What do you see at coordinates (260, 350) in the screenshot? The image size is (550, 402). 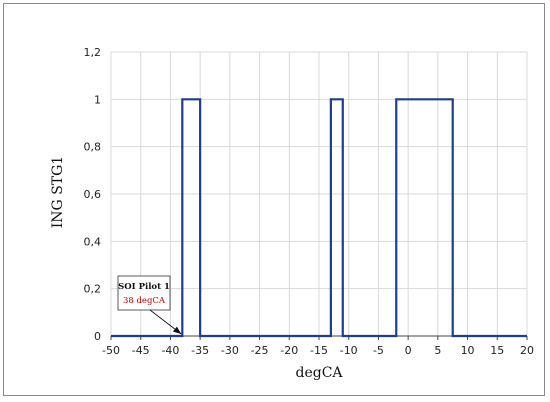 I see `x-tick-label: -25` at bounding box center [260, 350].